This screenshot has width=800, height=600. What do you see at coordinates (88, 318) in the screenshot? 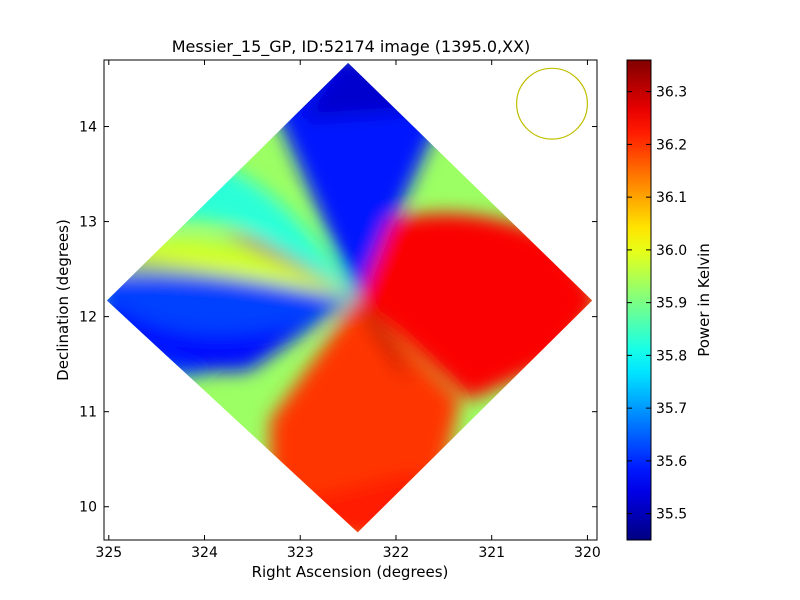
I see `y-tick-label: 12` at bounding box center [88, 318].